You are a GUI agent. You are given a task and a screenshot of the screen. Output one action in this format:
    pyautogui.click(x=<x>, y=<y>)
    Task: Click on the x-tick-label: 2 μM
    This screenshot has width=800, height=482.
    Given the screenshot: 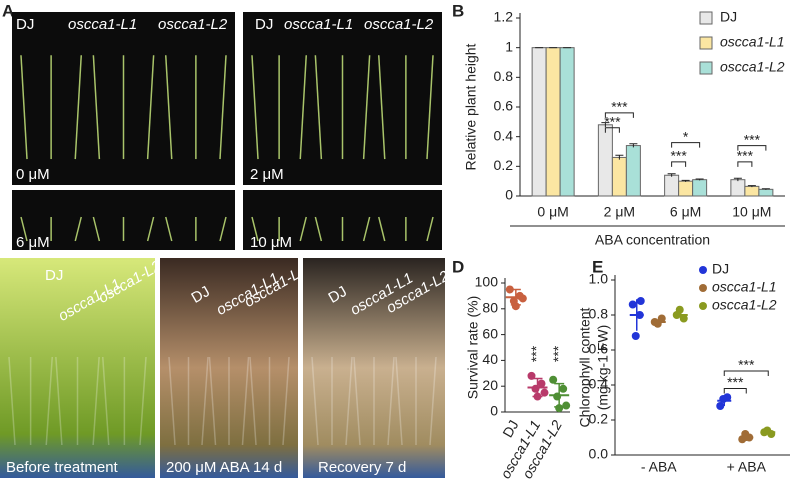 What is the action you would take?
    pyautogui.click(x=619, y=212)
    